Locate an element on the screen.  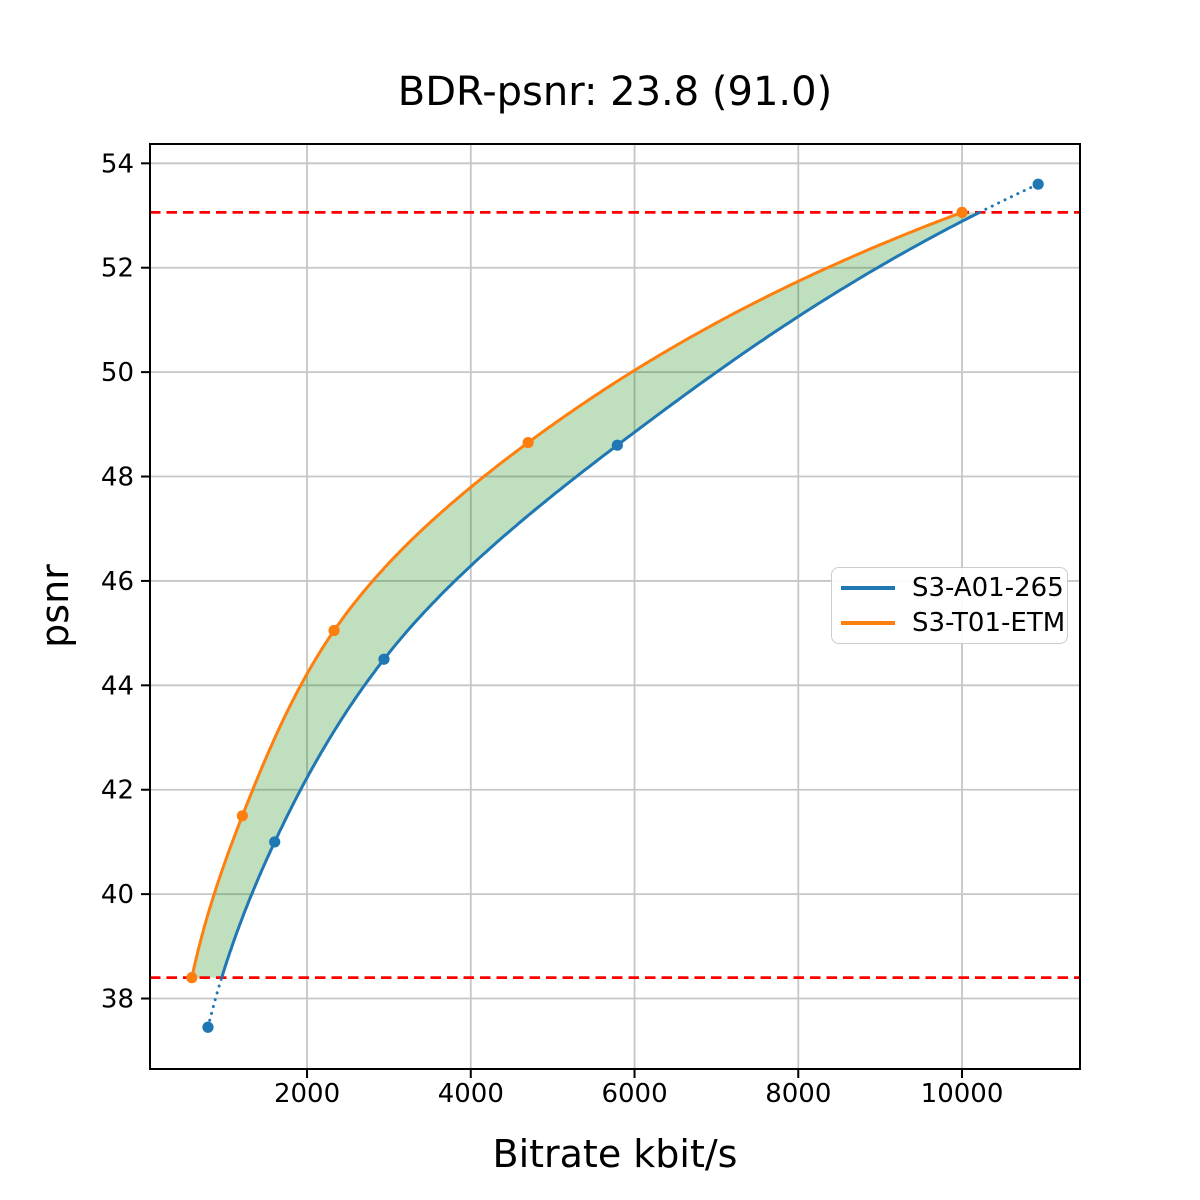
legend-item: S3-A01-265 is located at coordinates (954, 588).